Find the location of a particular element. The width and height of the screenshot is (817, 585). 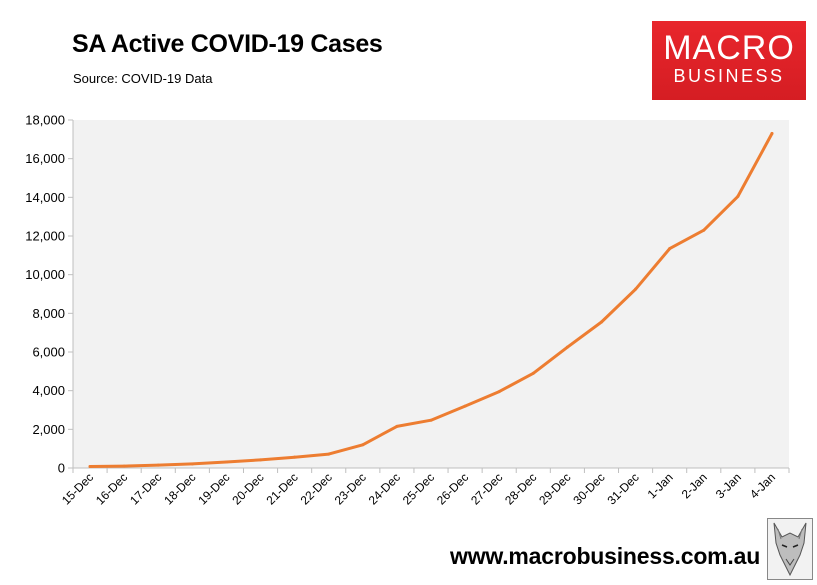

x-tick-label: 4-Jan is located at coordinates (762, 485).